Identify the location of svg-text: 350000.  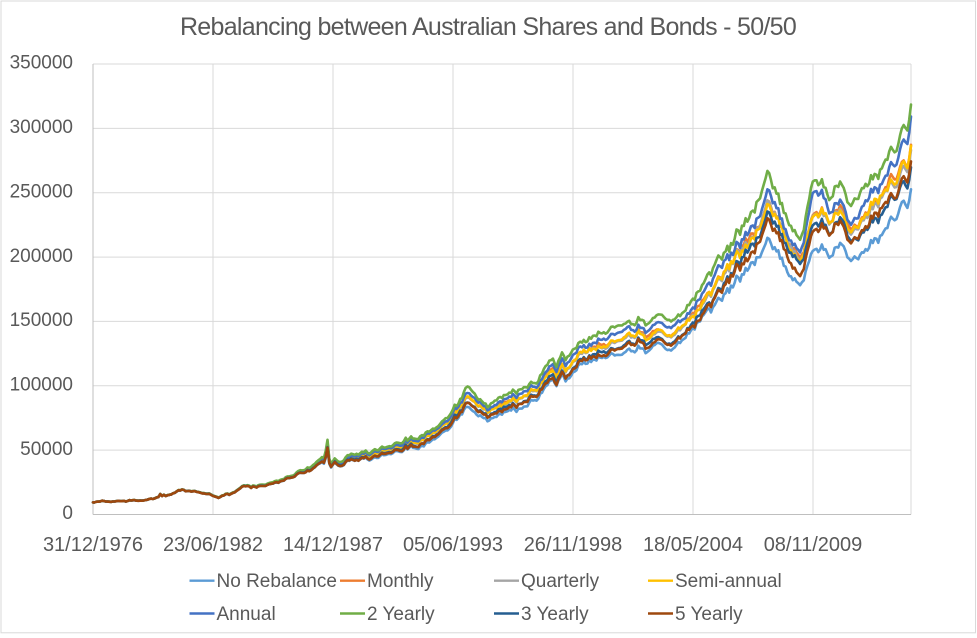
(41, 63).